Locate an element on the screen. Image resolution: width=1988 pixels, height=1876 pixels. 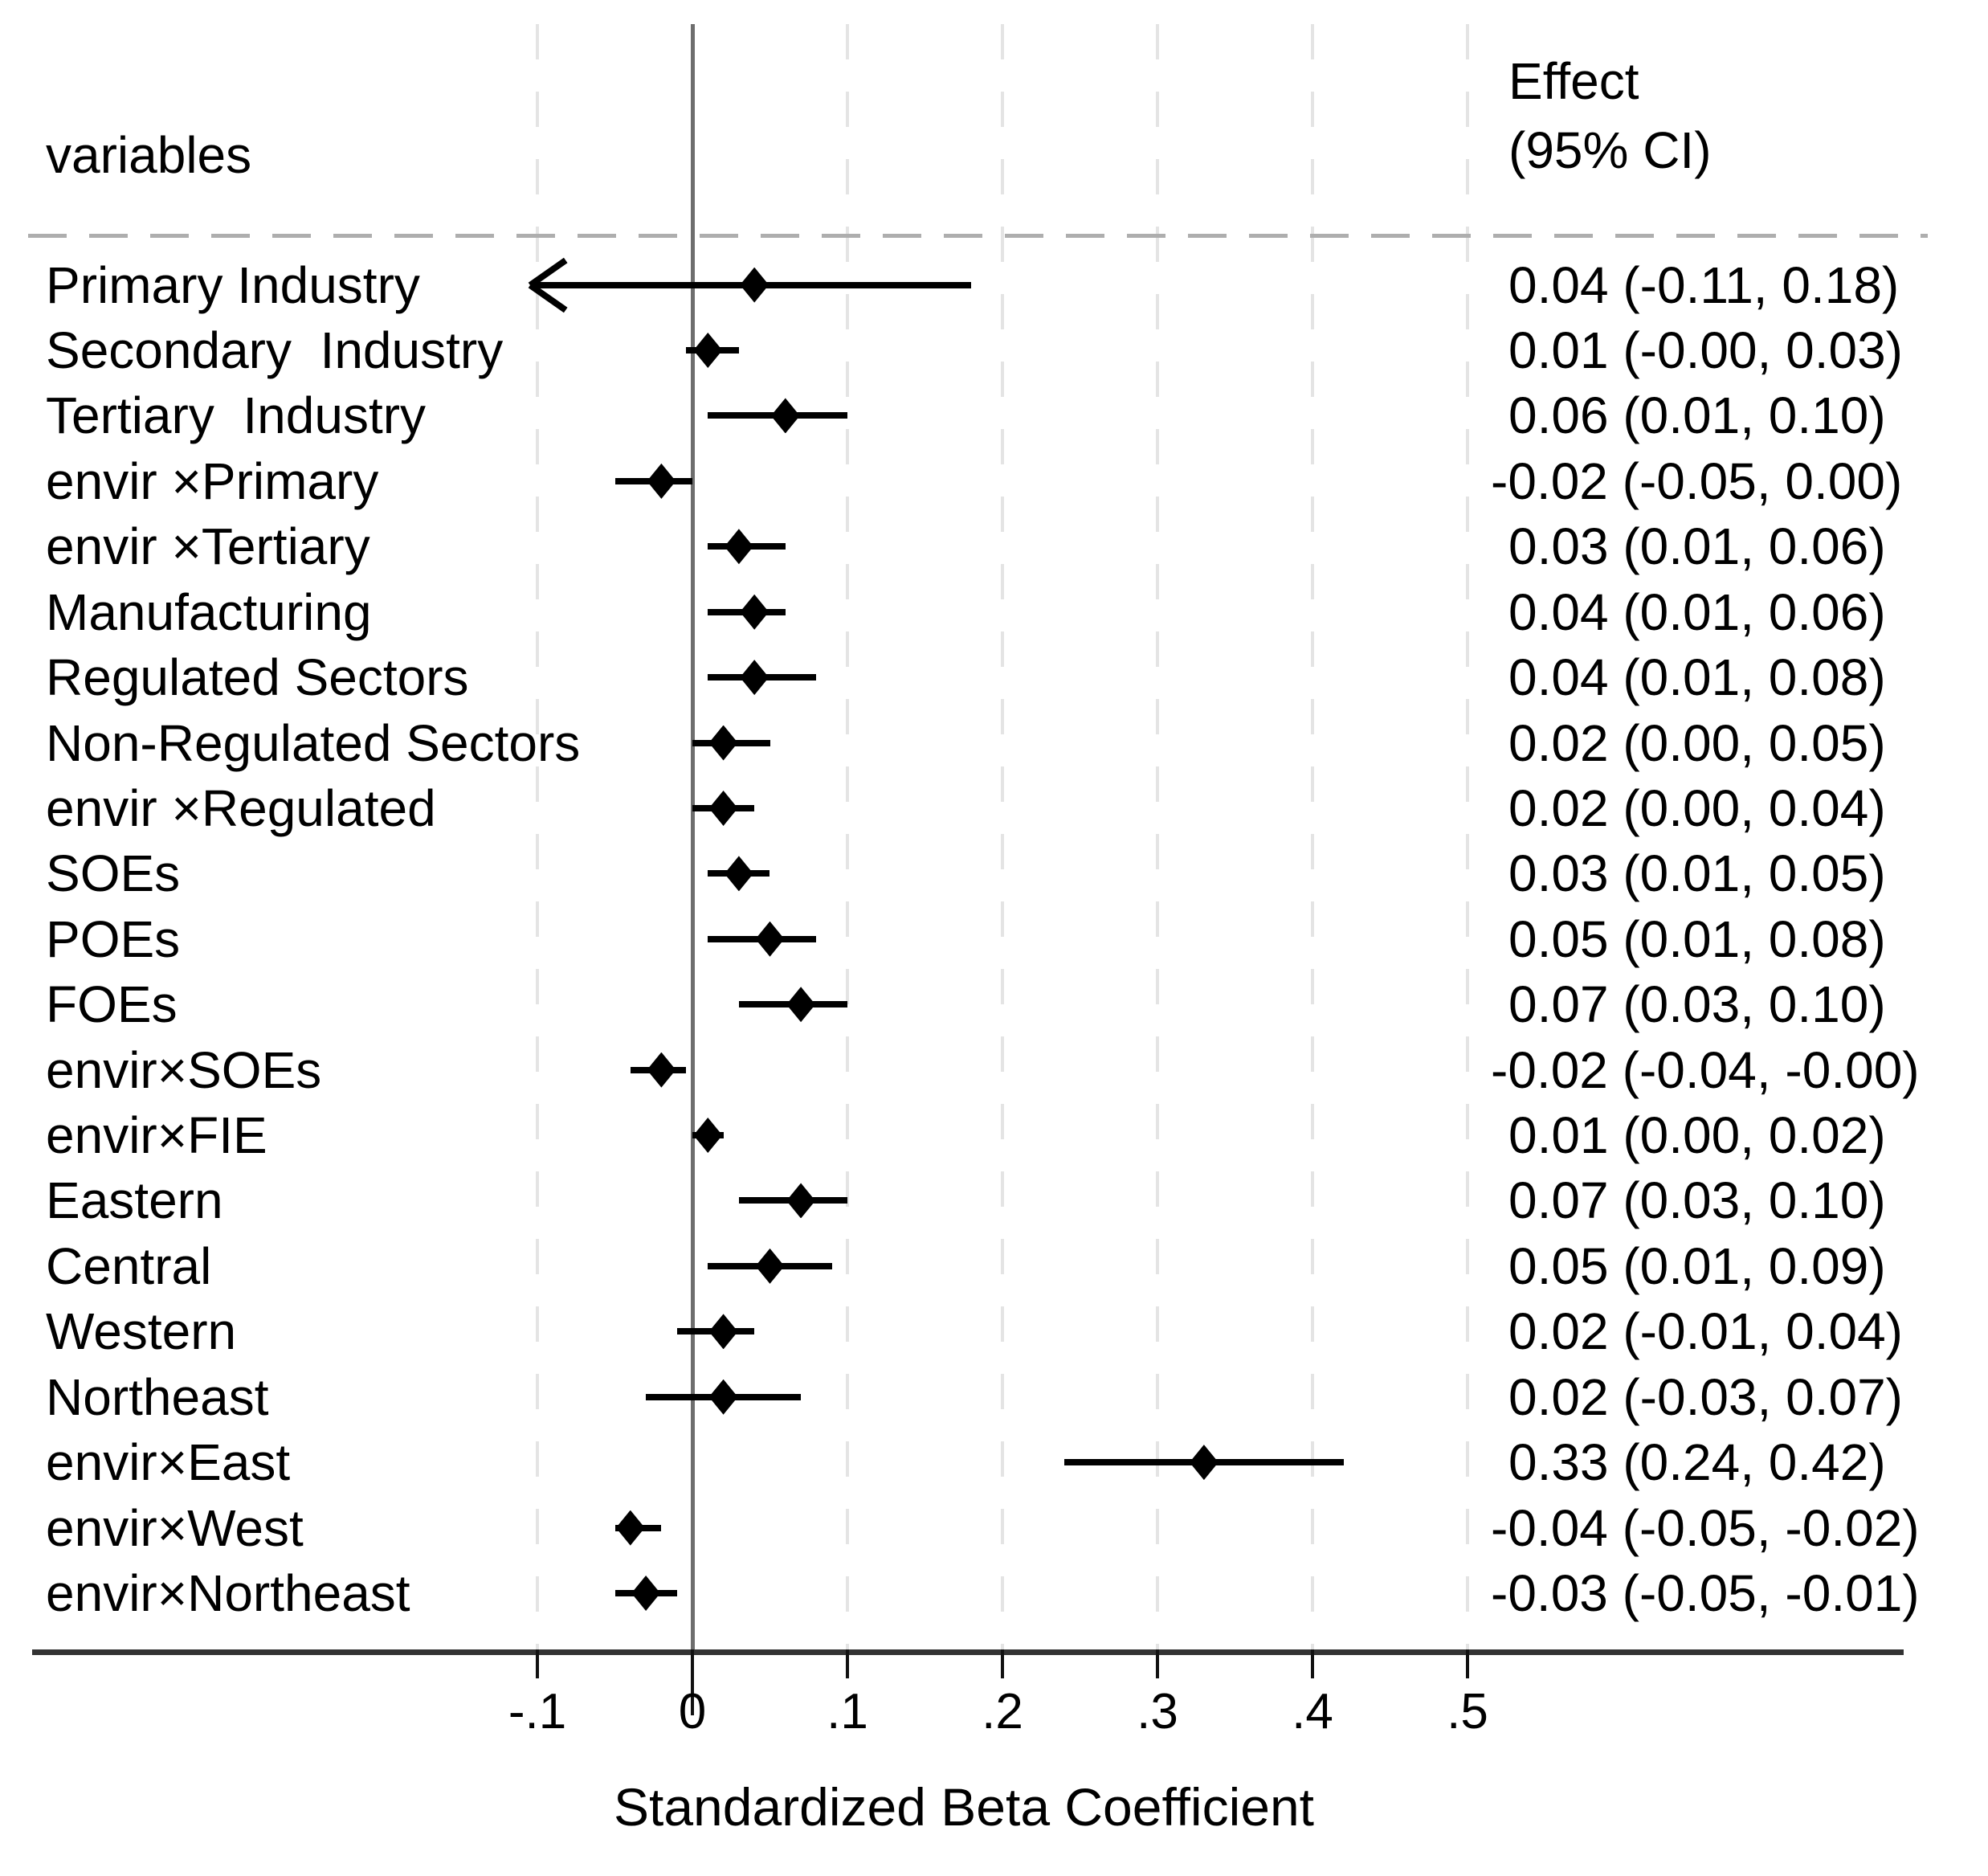
row-label: envir ×Primary is located at coordinates (212, 481).